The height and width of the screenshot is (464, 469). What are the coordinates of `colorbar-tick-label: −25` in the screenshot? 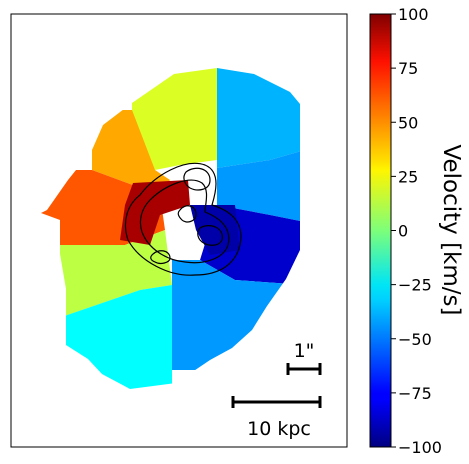 It's located at (415, 285).